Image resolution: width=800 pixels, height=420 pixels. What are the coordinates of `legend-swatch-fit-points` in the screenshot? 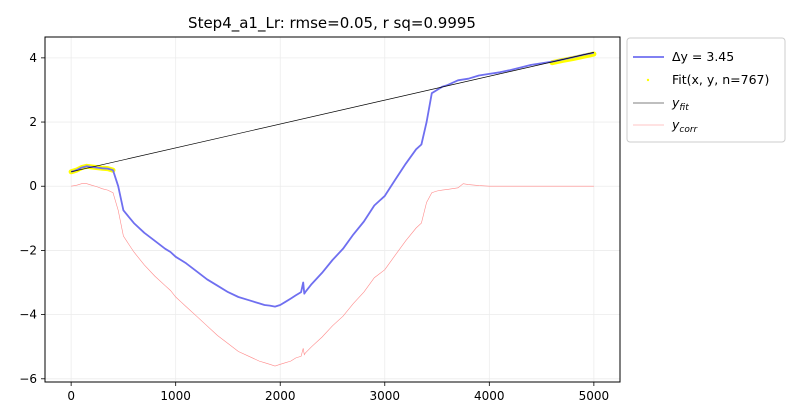 It's located at (648, 80).